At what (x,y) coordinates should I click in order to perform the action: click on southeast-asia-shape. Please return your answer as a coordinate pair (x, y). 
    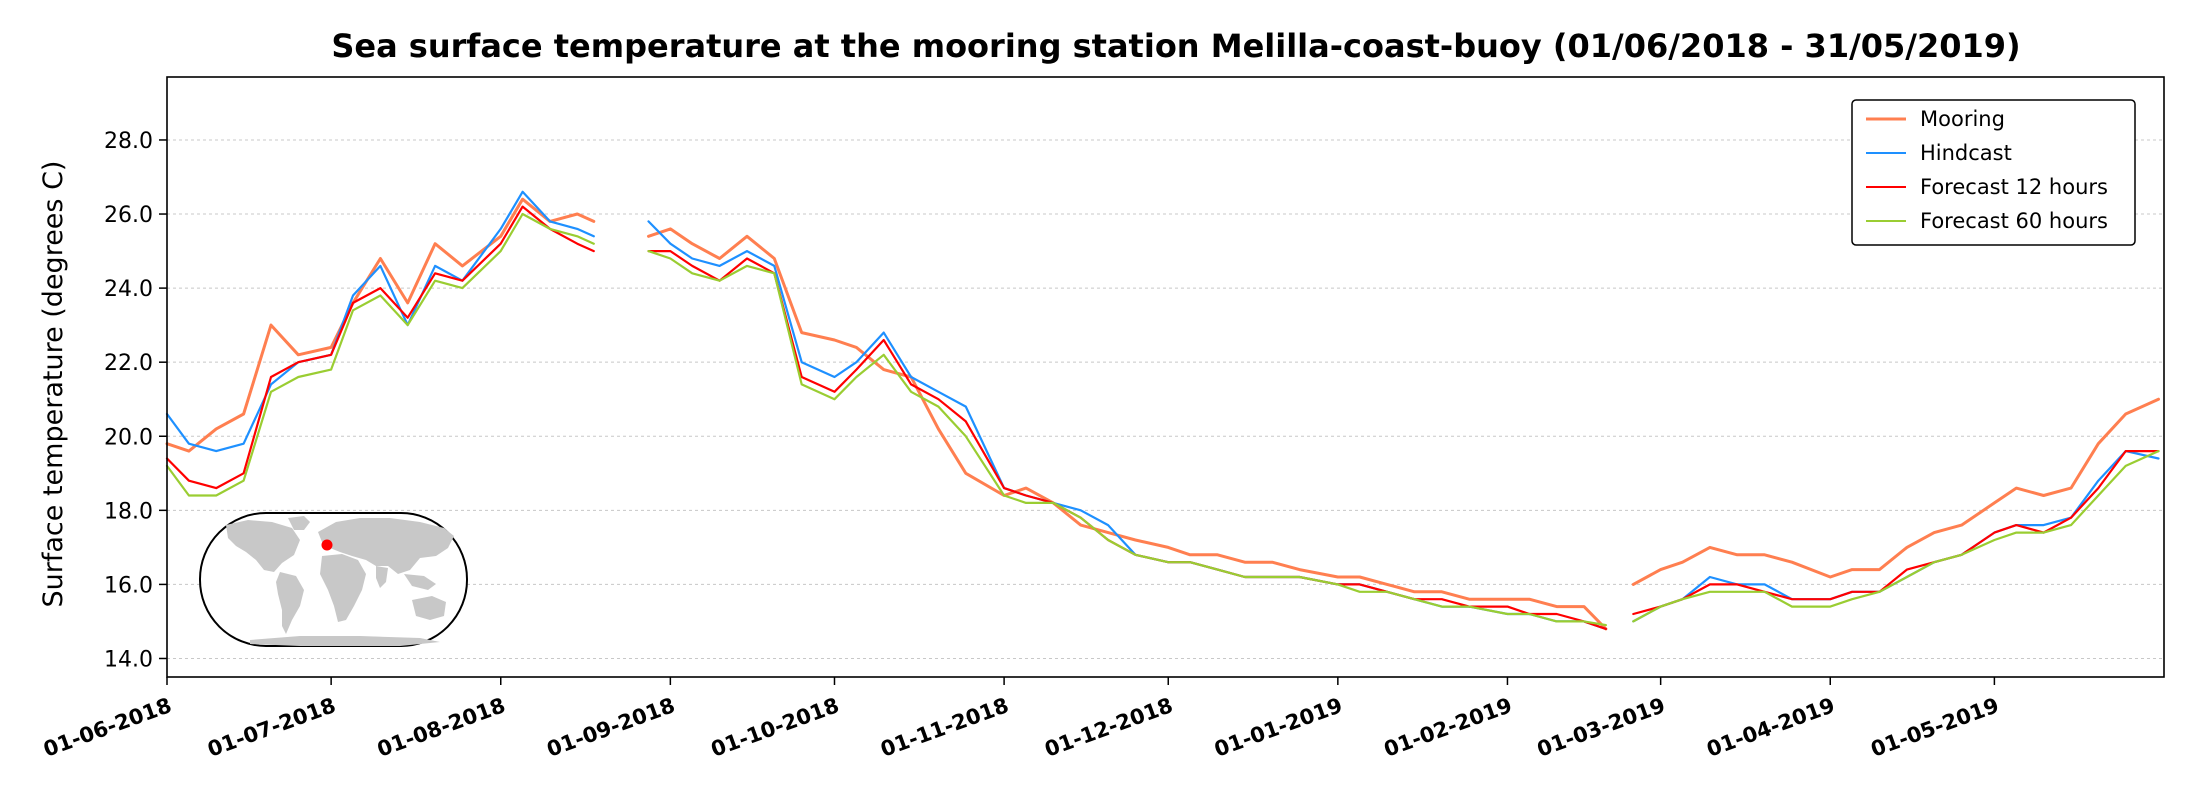
    Looking at the image, I should click on (420, 582).